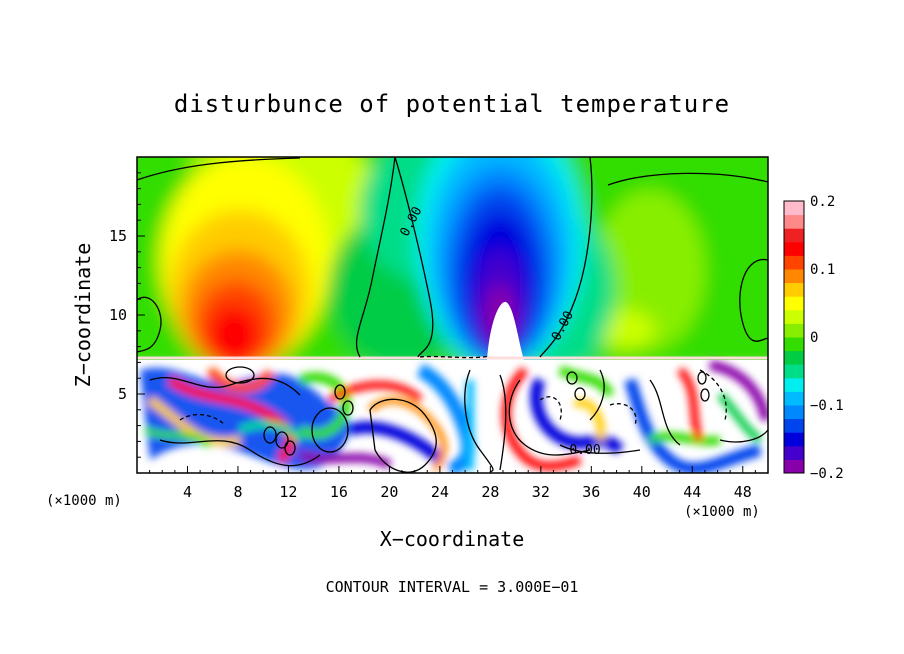 The width and height of the screenshot is (904, 654). What do you see at coordinates (827, 474) in the screenshot?
I see `colorbar-tick-label: −0.2` at bounding box center [827, 474].